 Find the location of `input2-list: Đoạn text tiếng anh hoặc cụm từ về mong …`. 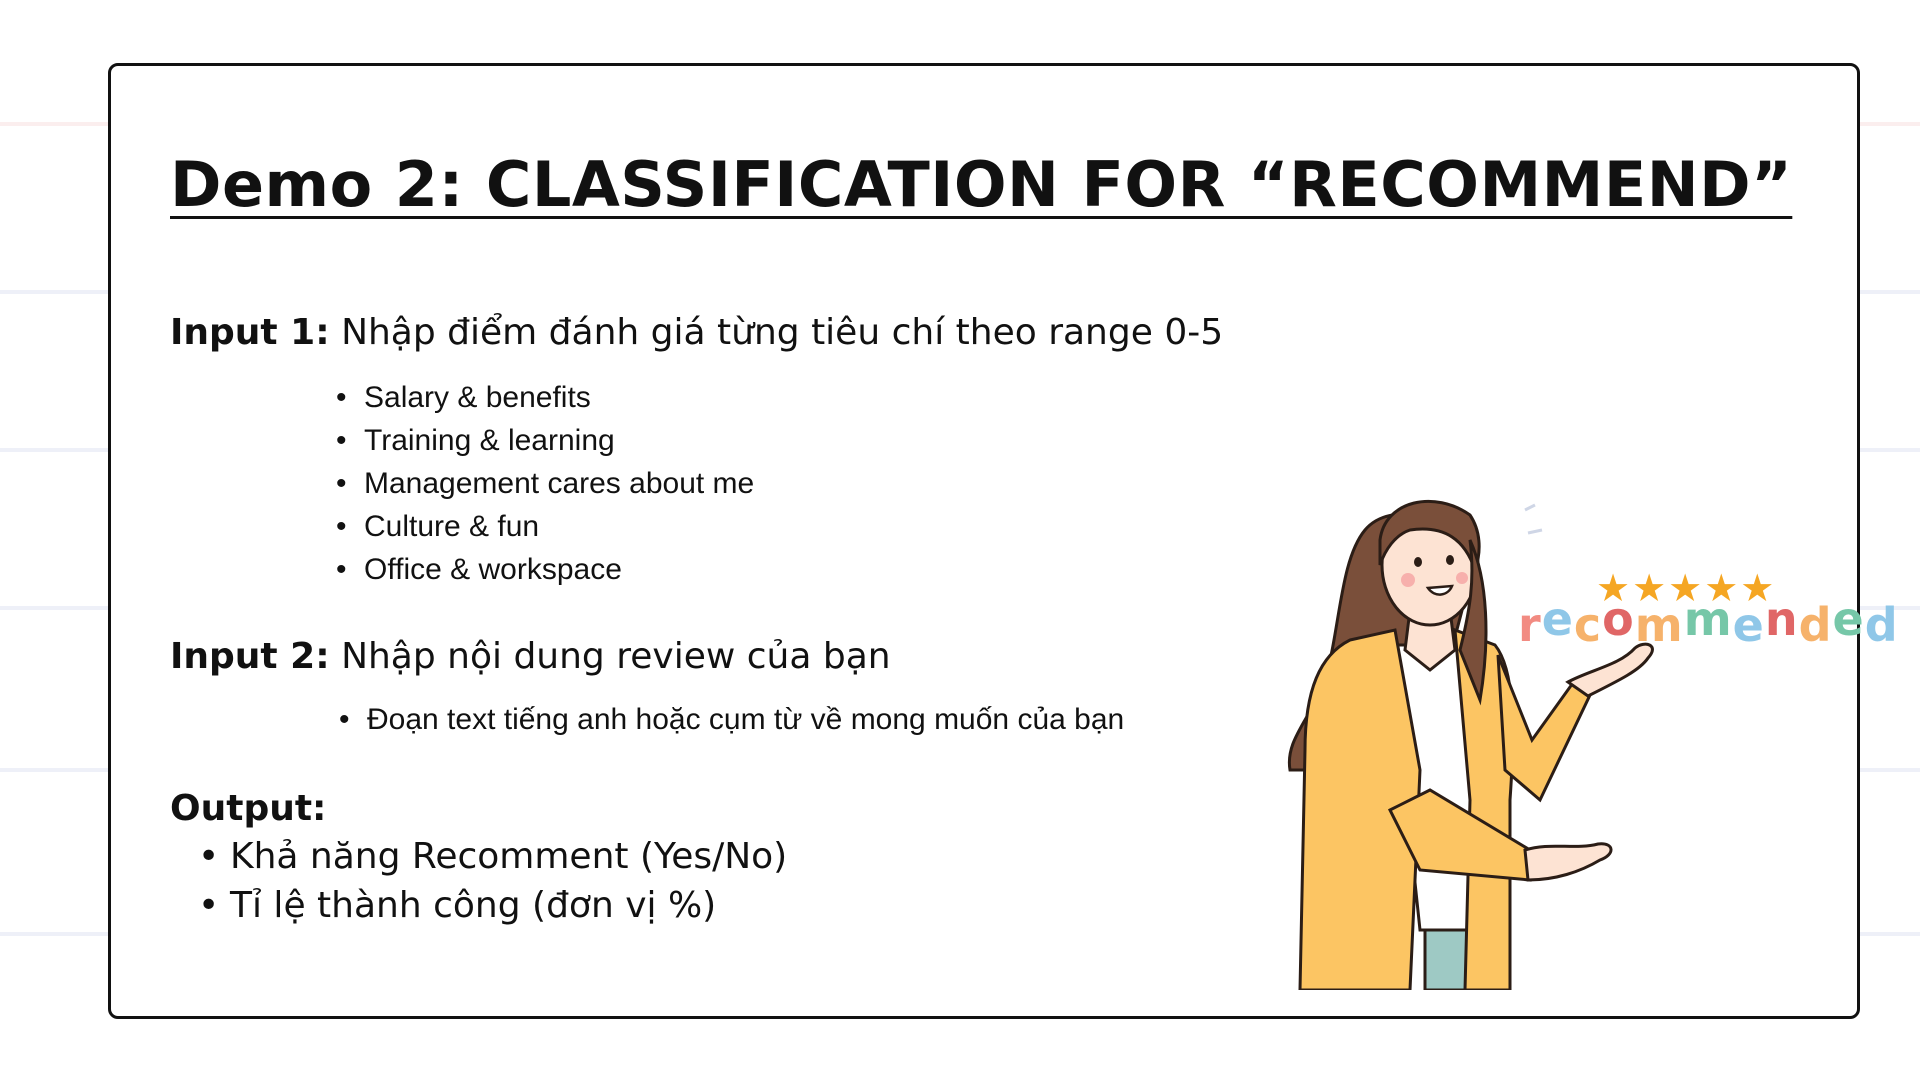

input2-list: Đoạn text tiếng anh hoặc cụm từ về mong … is located at coordinates (731, 720).